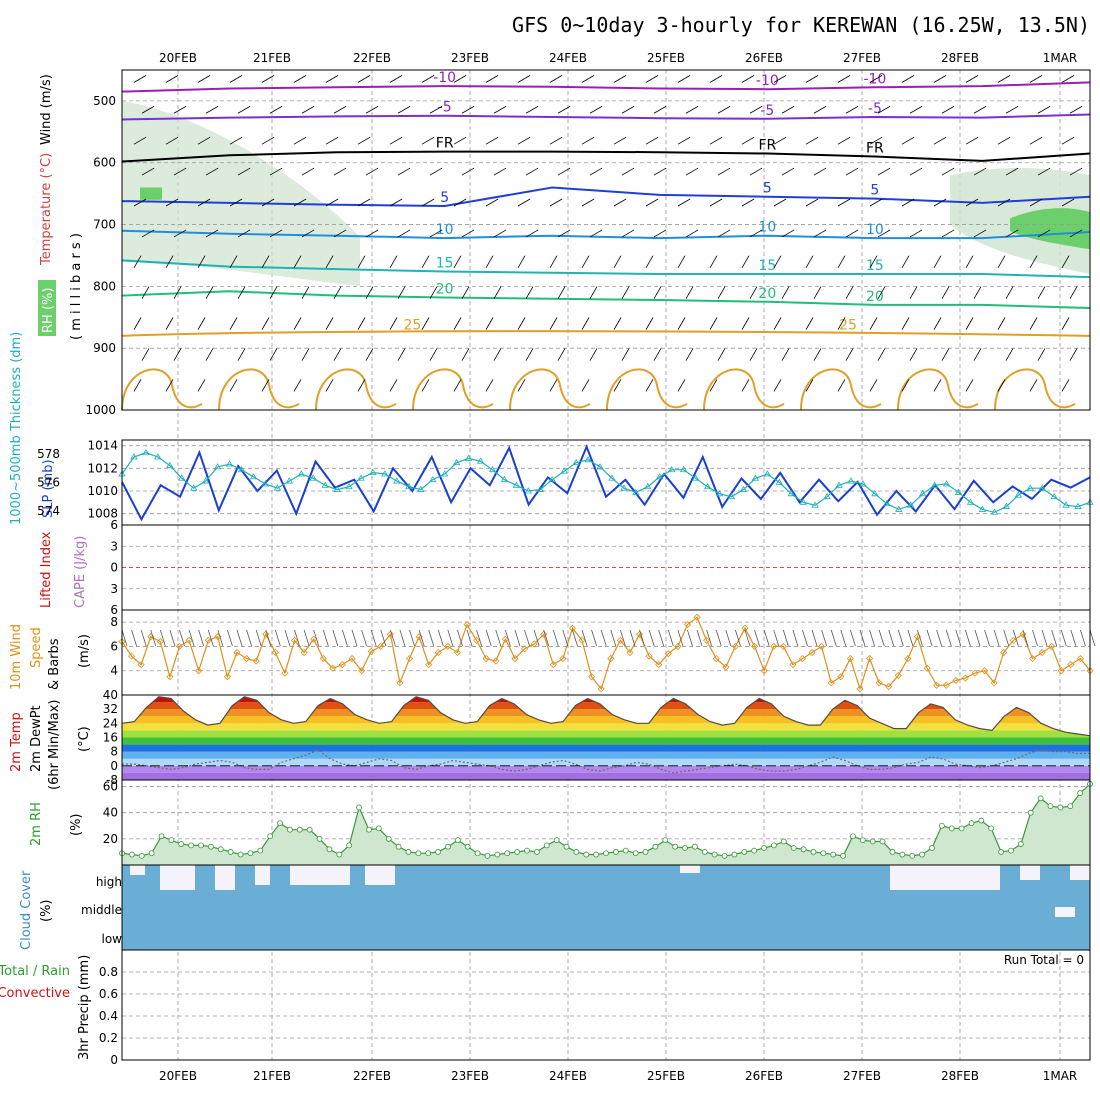 This screenshot has width=1100, height=1100. Describe the element at coordinates (102, 491) in the screenshot. I see `slp-tick-label: 1010` at that location.